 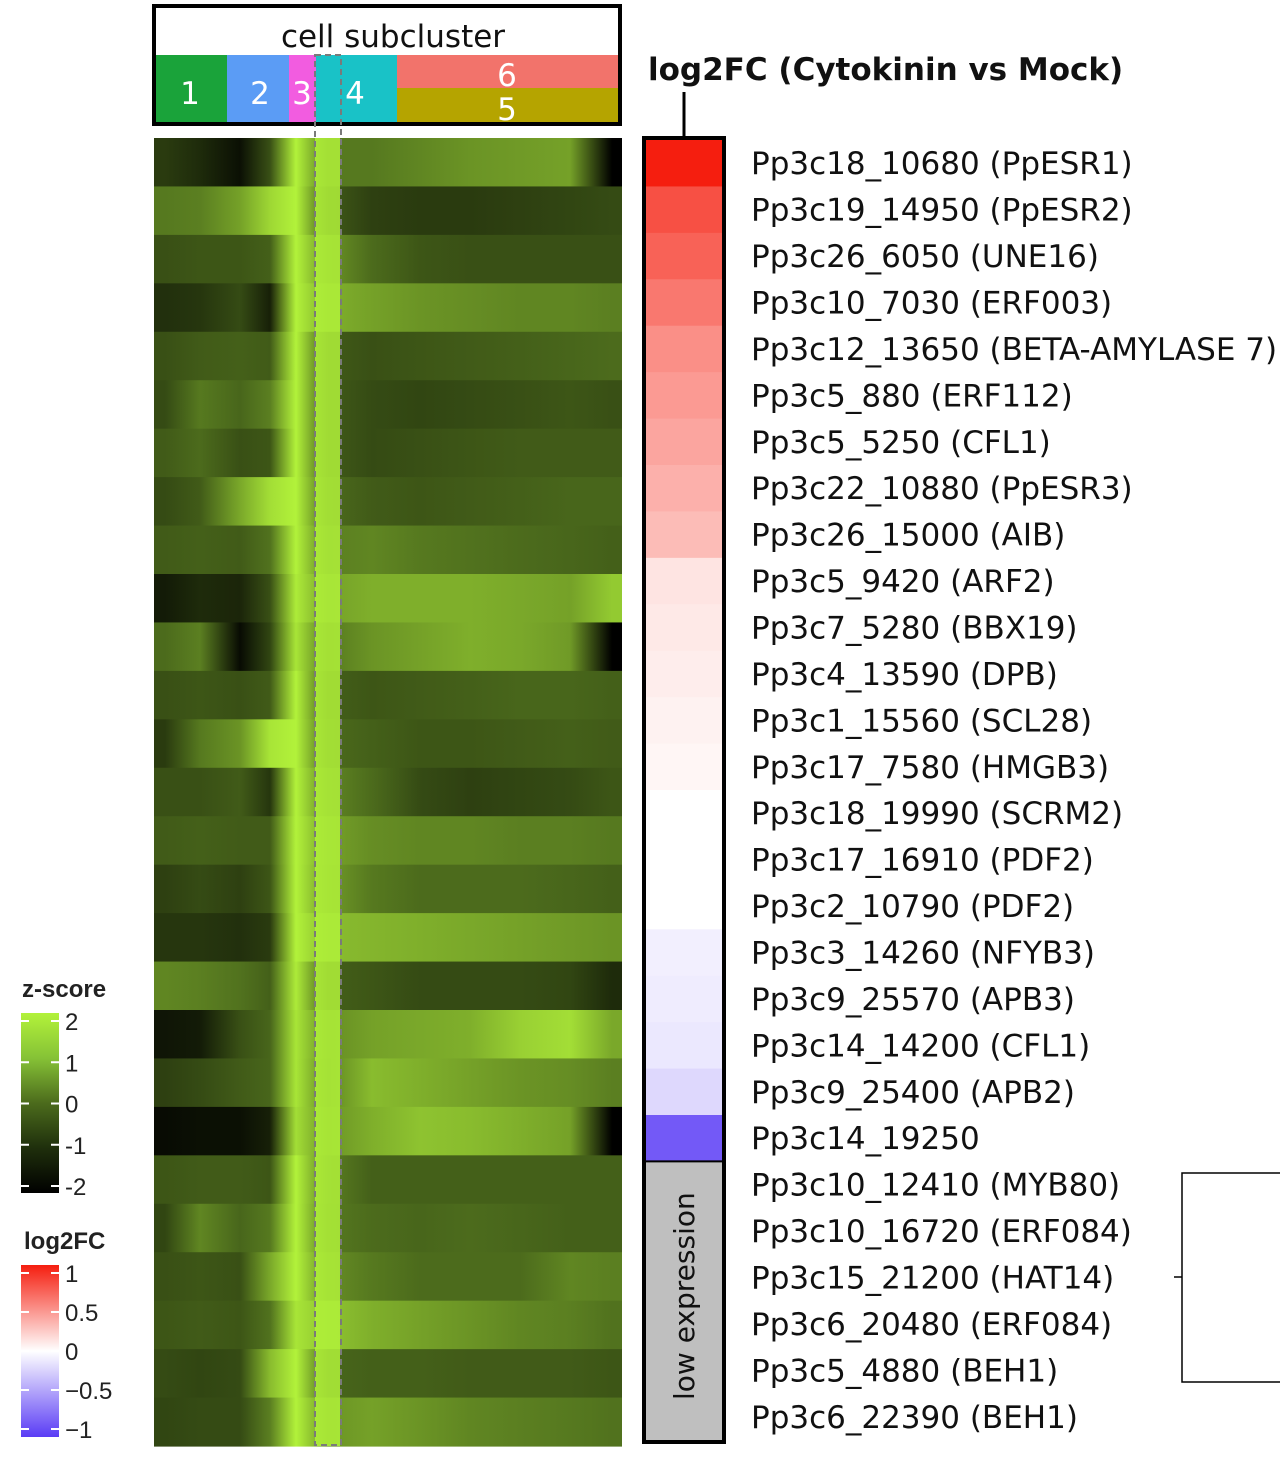 I want to click on log2fc-legend-tick-label: −1, so click(x=78, y=1430).